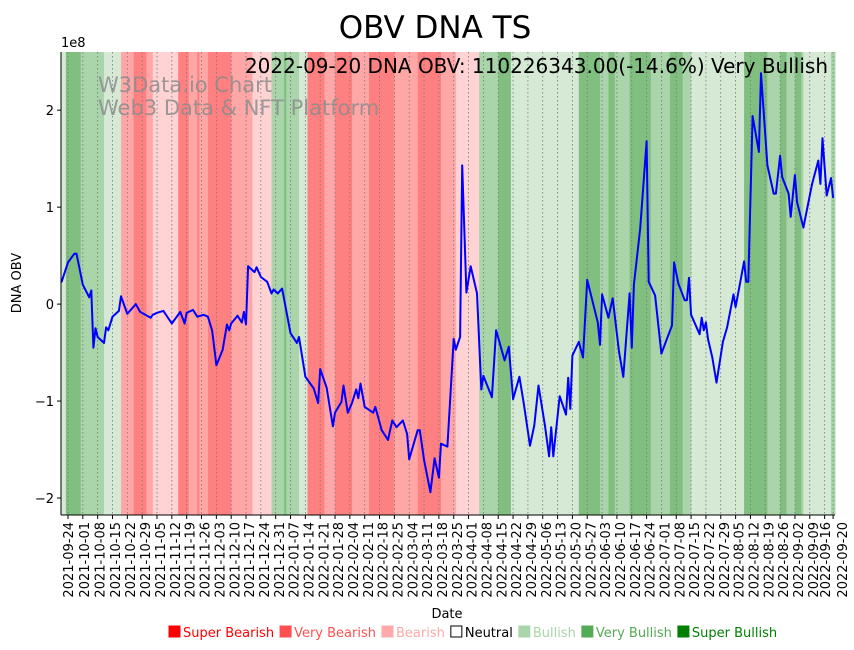 The width and height of the screenshot is (854, 650). I want to click on x-tick-label: 2022-02-11, so click(369, 560).